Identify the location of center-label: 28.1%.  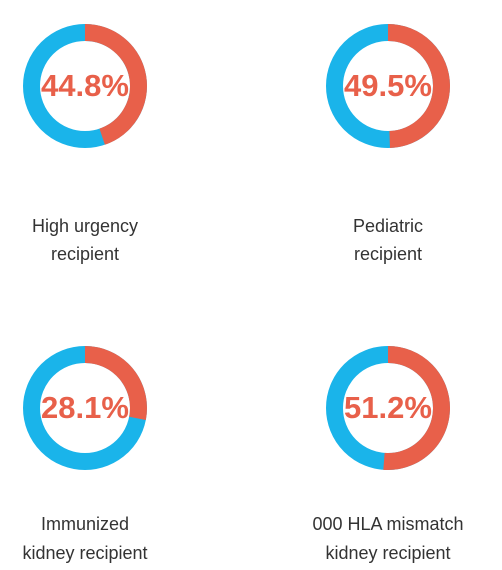
(85, 407).